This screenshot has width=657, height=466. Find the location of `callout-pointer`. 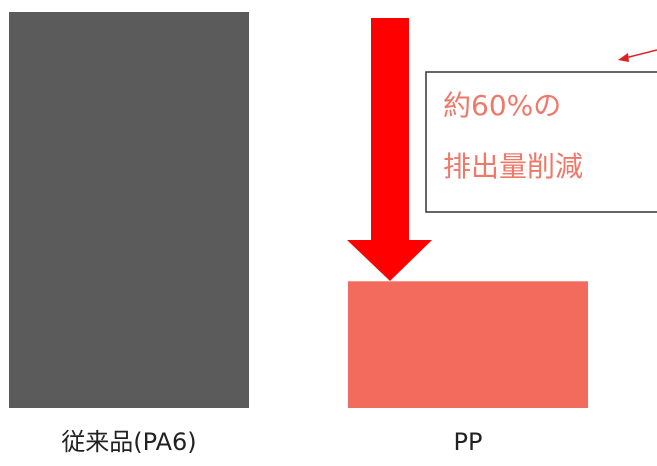

callout-pointer is located at coordinates (637, 55).